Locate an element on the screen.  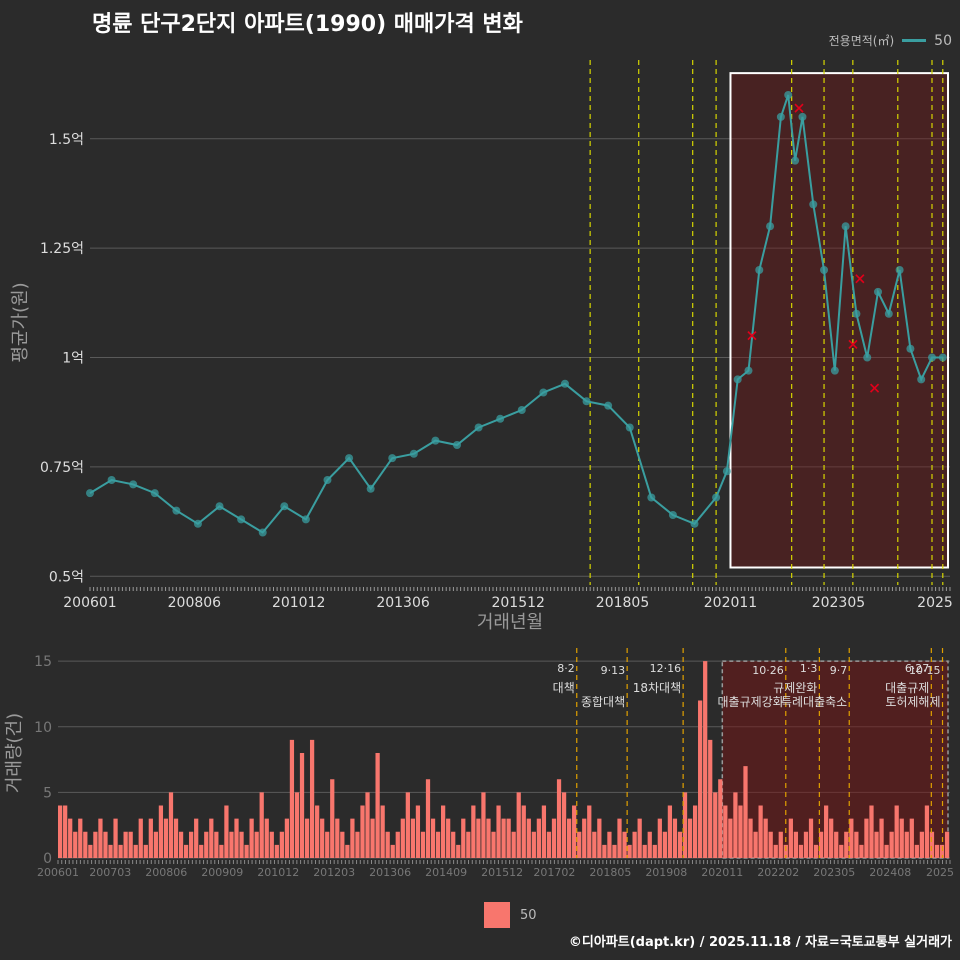
y-tick-label: 0 is located at coordinates (47, 859).